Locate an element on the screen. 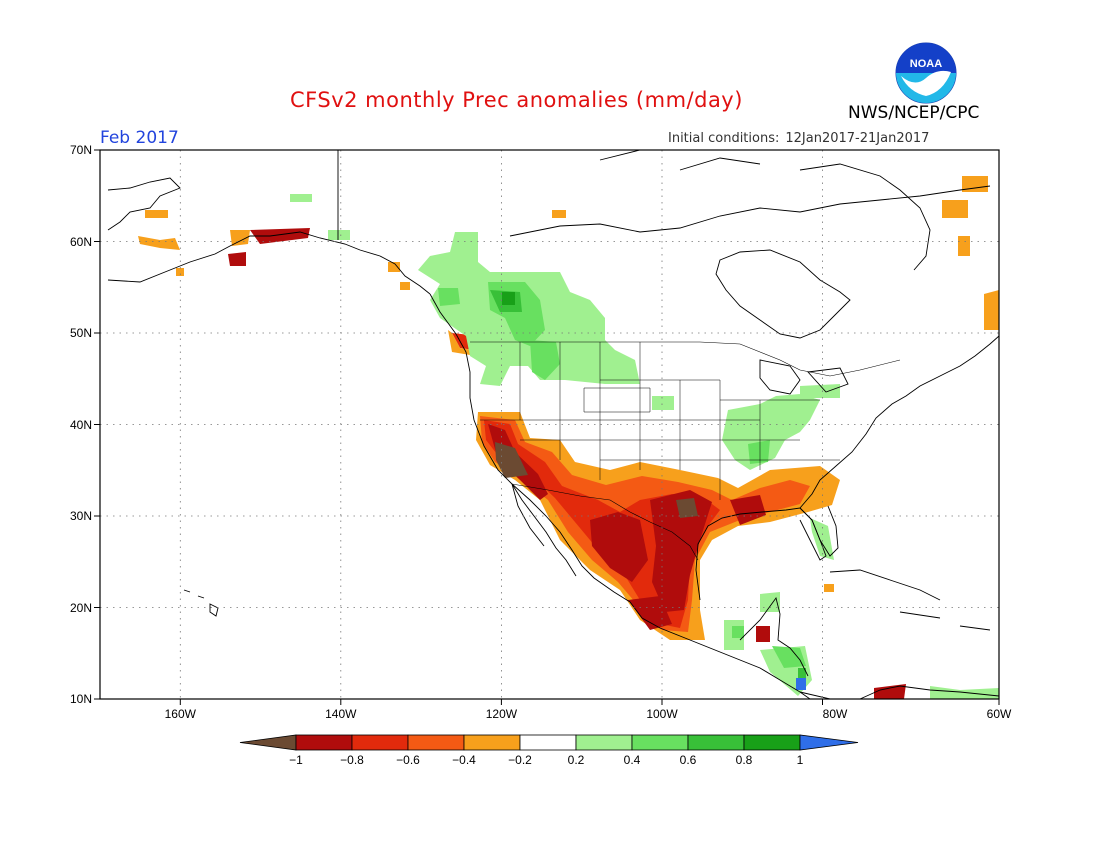 The image size is (1100, 850). lon-label-140w: 140W is located at coordinates (341, 714).